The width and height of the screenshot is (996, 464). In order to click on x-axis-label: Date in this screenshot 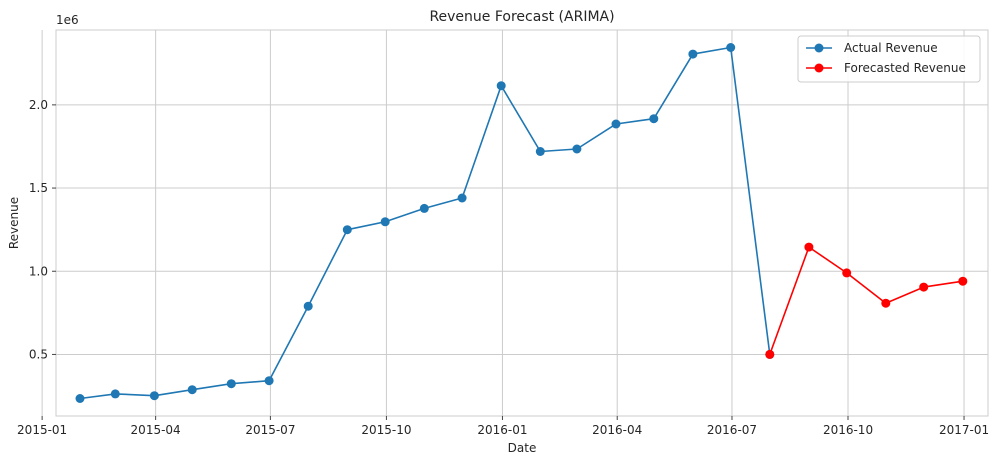, I will do `click(522, 448)`.